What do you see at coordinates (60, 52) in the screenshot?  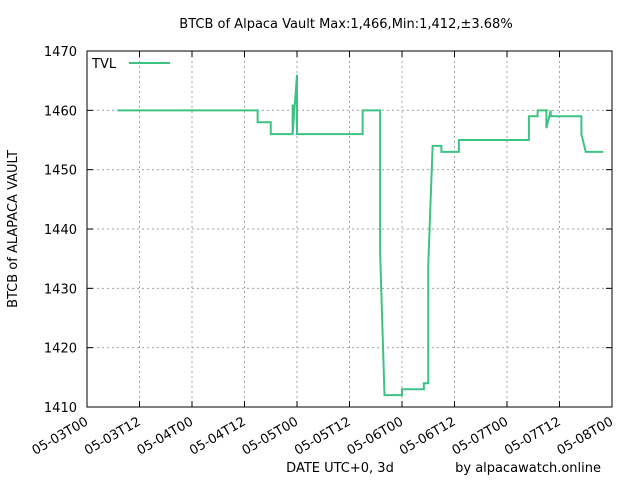 I see `y-tick-label: 1470` at bounding box center [60, 52].